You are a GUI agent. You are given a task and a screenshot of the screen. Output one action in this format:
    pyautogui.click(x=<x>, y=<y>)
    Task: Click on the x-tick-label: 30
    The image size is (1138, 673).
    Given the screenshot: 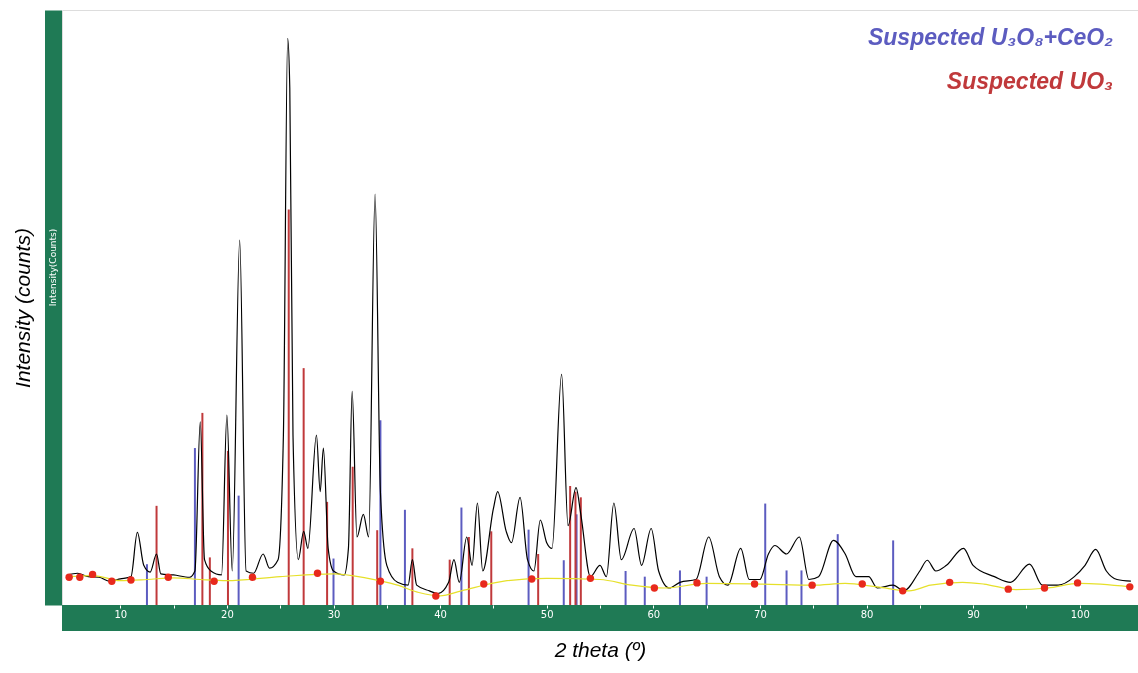 What is the action you would take?
    pyautogui.click(x=334, y=614)
    